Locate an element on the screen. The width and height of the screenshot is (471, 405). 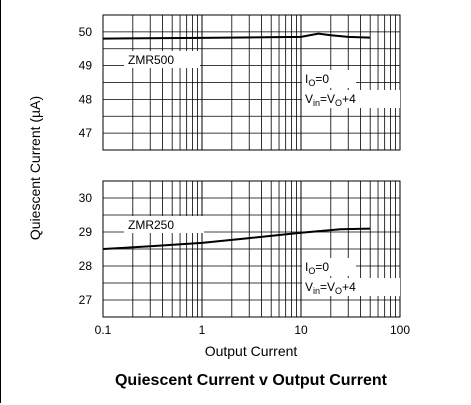
y-tick-label: 50 is located at coordinates (86, 32).